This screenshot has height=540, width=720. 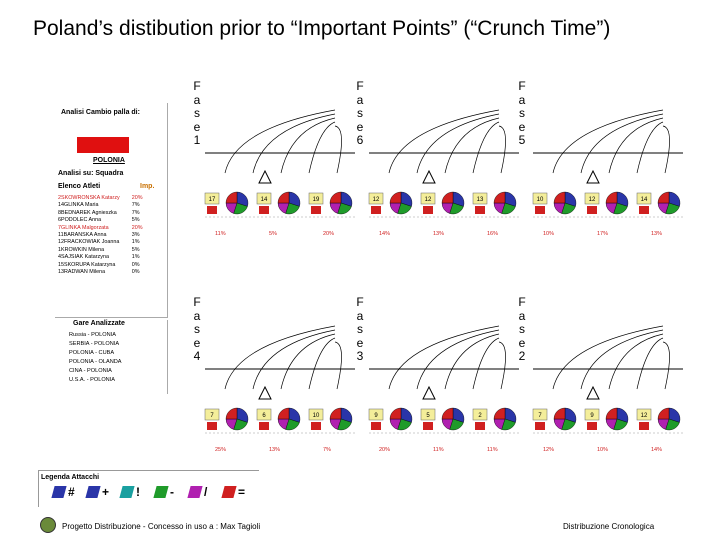 I want to click on zone-percent: 25%, so click(x=220, y=450).